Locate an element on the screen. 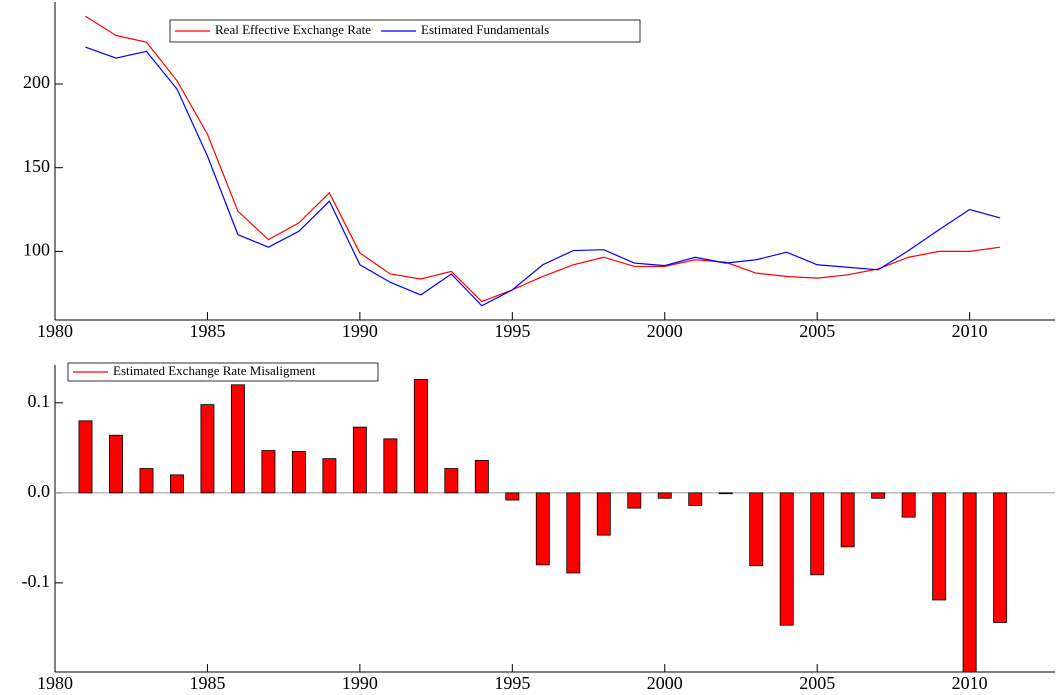 Image resolution: width=1060 pixels, height=695 pixels. legend-label: Estimated Fundamentals is located at coordinates (485, 29).